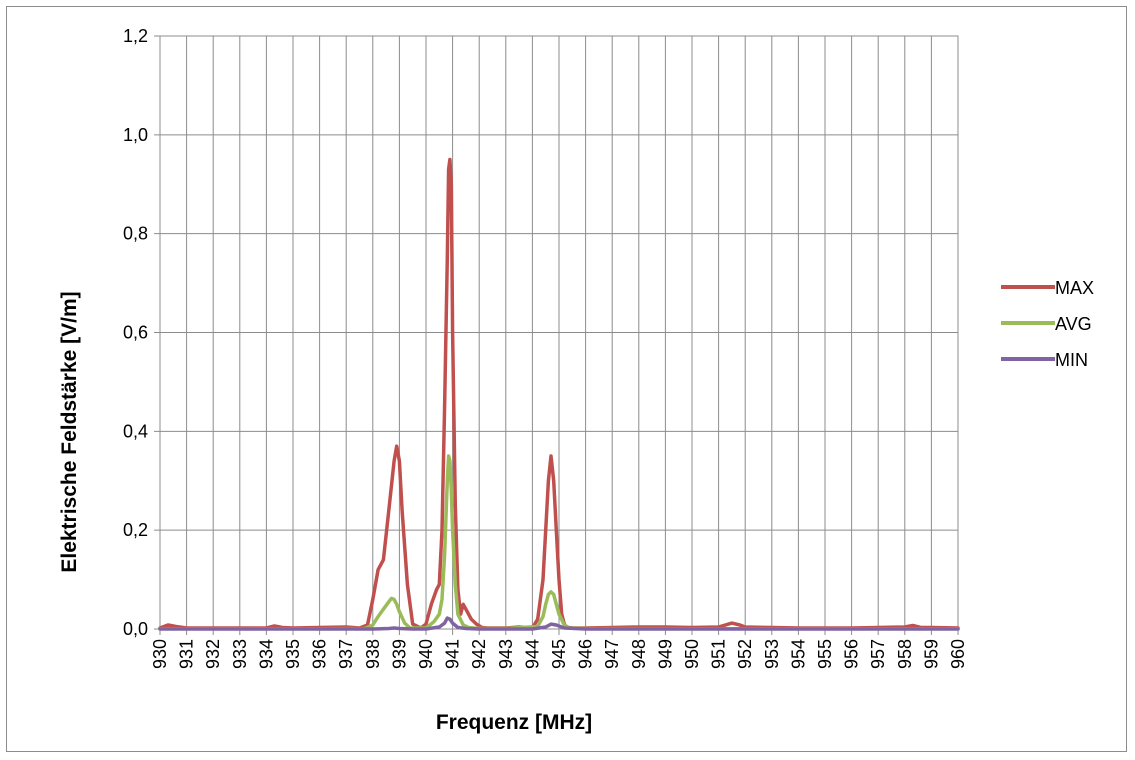 Image resolution: width=1135 pixels, height=760 pixels. Describe the element at coordinates (639, 654) in the screenshot. I see `x-tick-label: 948` at that location.